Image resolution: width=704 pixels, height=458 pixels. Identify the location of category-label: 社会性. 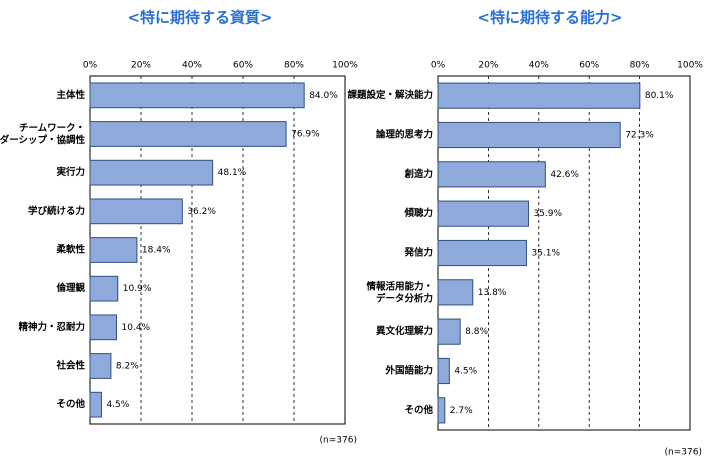
(70, 366).